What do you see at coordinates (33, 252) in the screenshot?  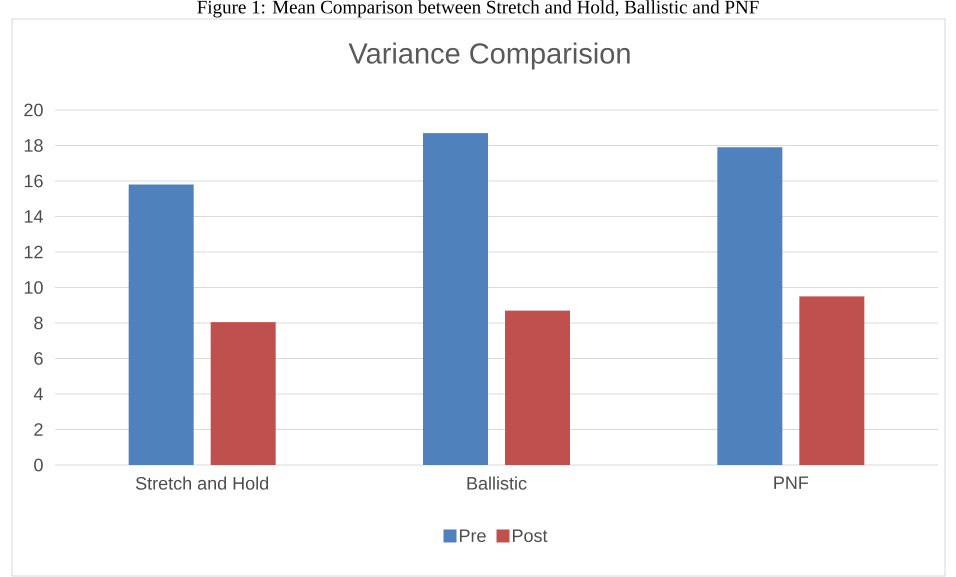 I see `y-tick-label: 12` at bounding box center [33, 252].